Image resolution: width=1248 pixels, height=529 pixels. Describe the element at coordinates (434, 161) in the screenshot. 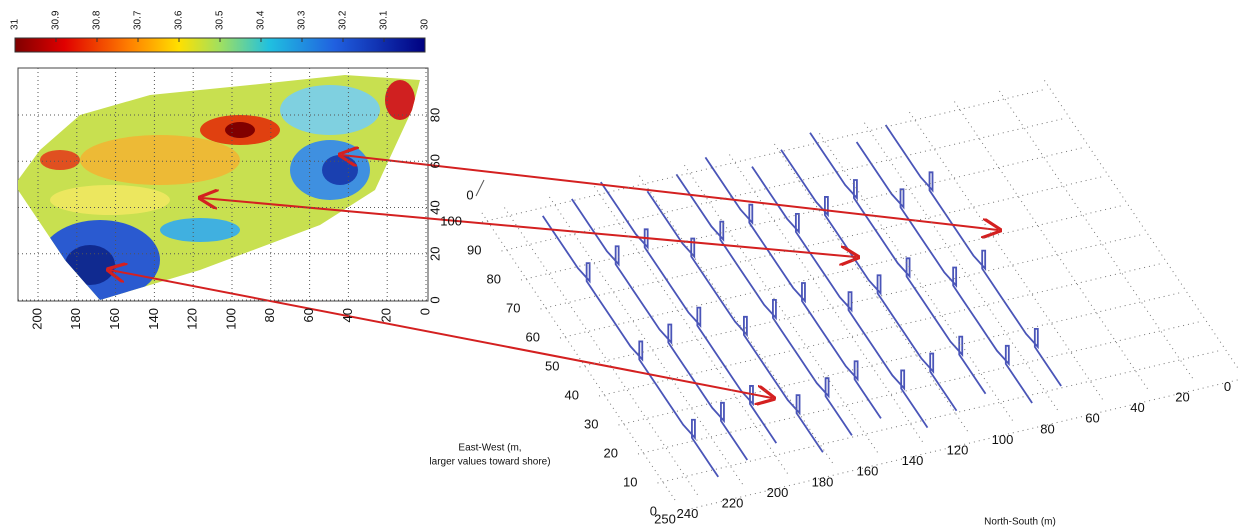

I see `map-y-tick-label: 60` at that location.